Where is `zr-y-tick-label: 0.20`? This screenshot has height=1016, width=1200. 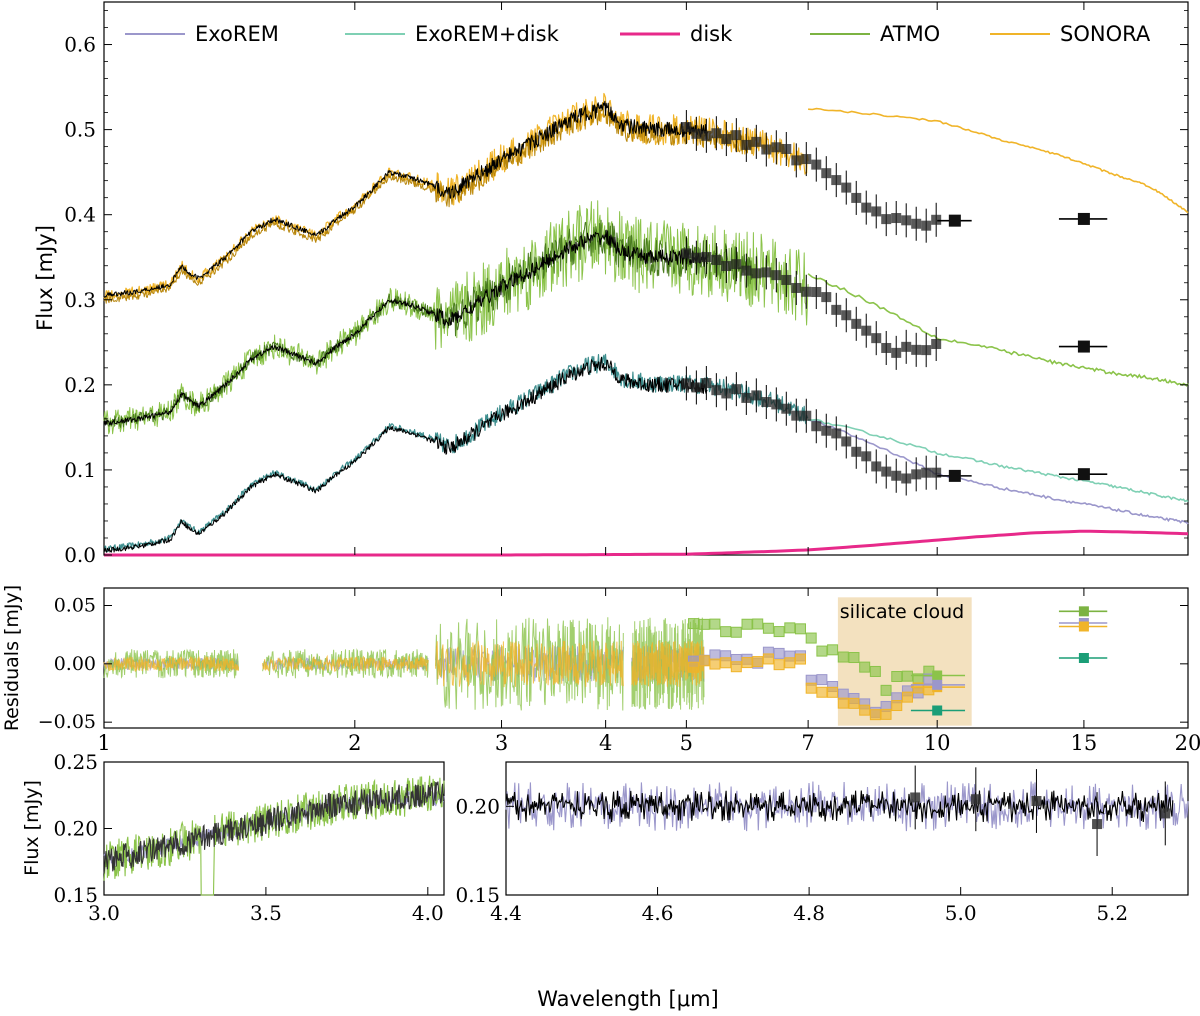
zr-y-tick-label: 0.20 is located at coordinates (477, 806).